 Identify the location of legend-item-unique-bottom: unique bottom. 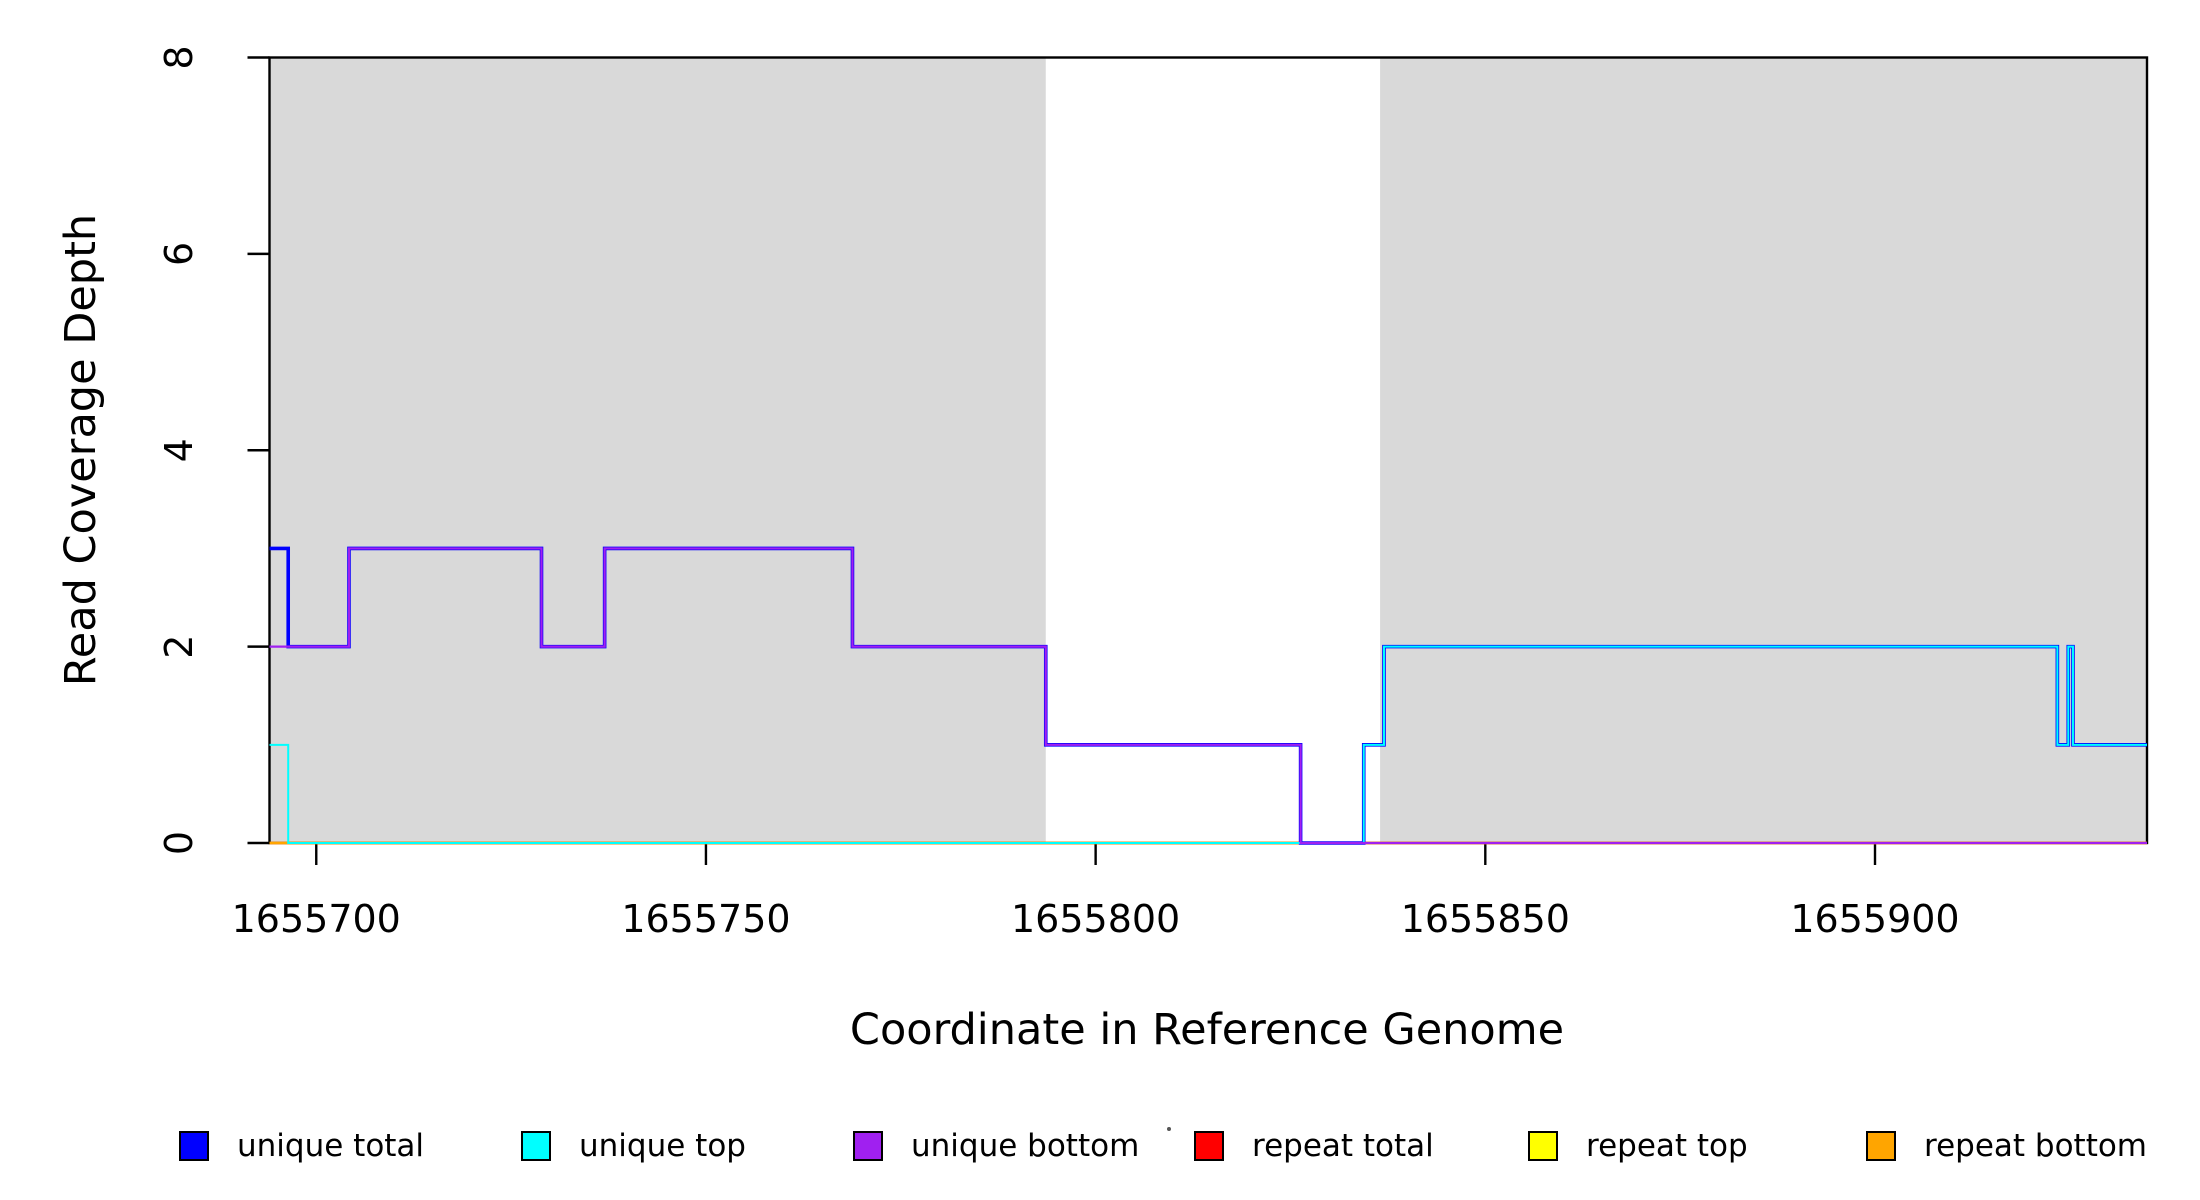
(996, 1146).